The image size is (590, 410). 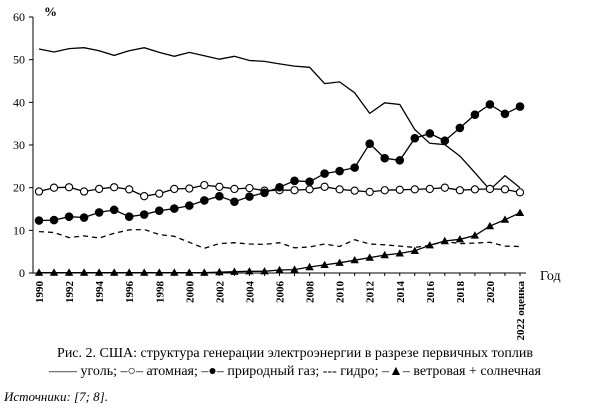 I want to click on y-tick-label: 40, so click(x=19, y=102).